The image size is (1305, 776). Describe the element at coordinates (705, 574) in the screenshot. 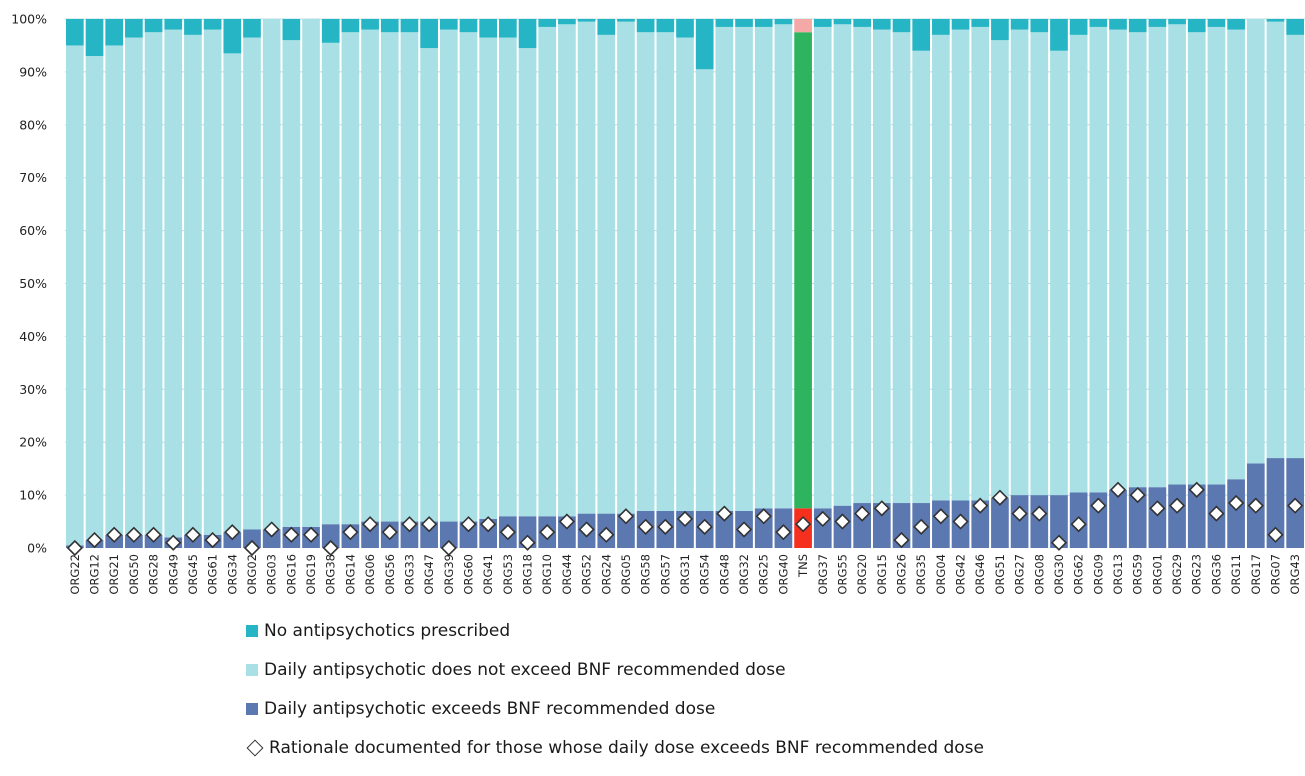

I see `x-tick-label: ORG54` at that location.